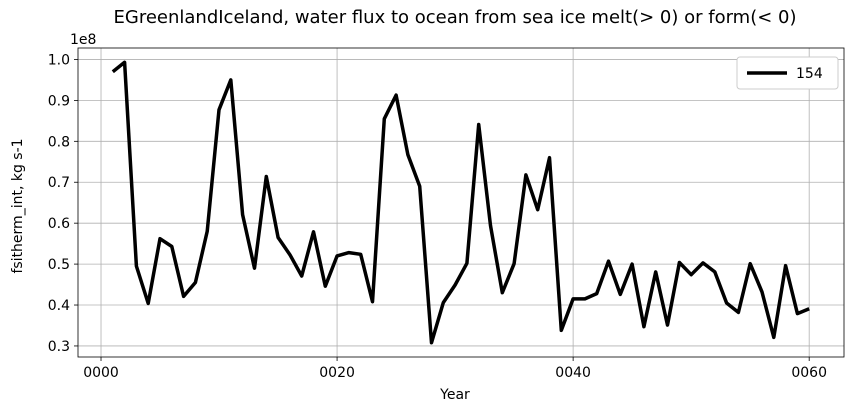 The height and width of the screenshot is (412, 852). What do you see at coordinates (59, 101) in the screenshot?
I see `y-tick-label: 0.9` at bounding box center [59, 101].